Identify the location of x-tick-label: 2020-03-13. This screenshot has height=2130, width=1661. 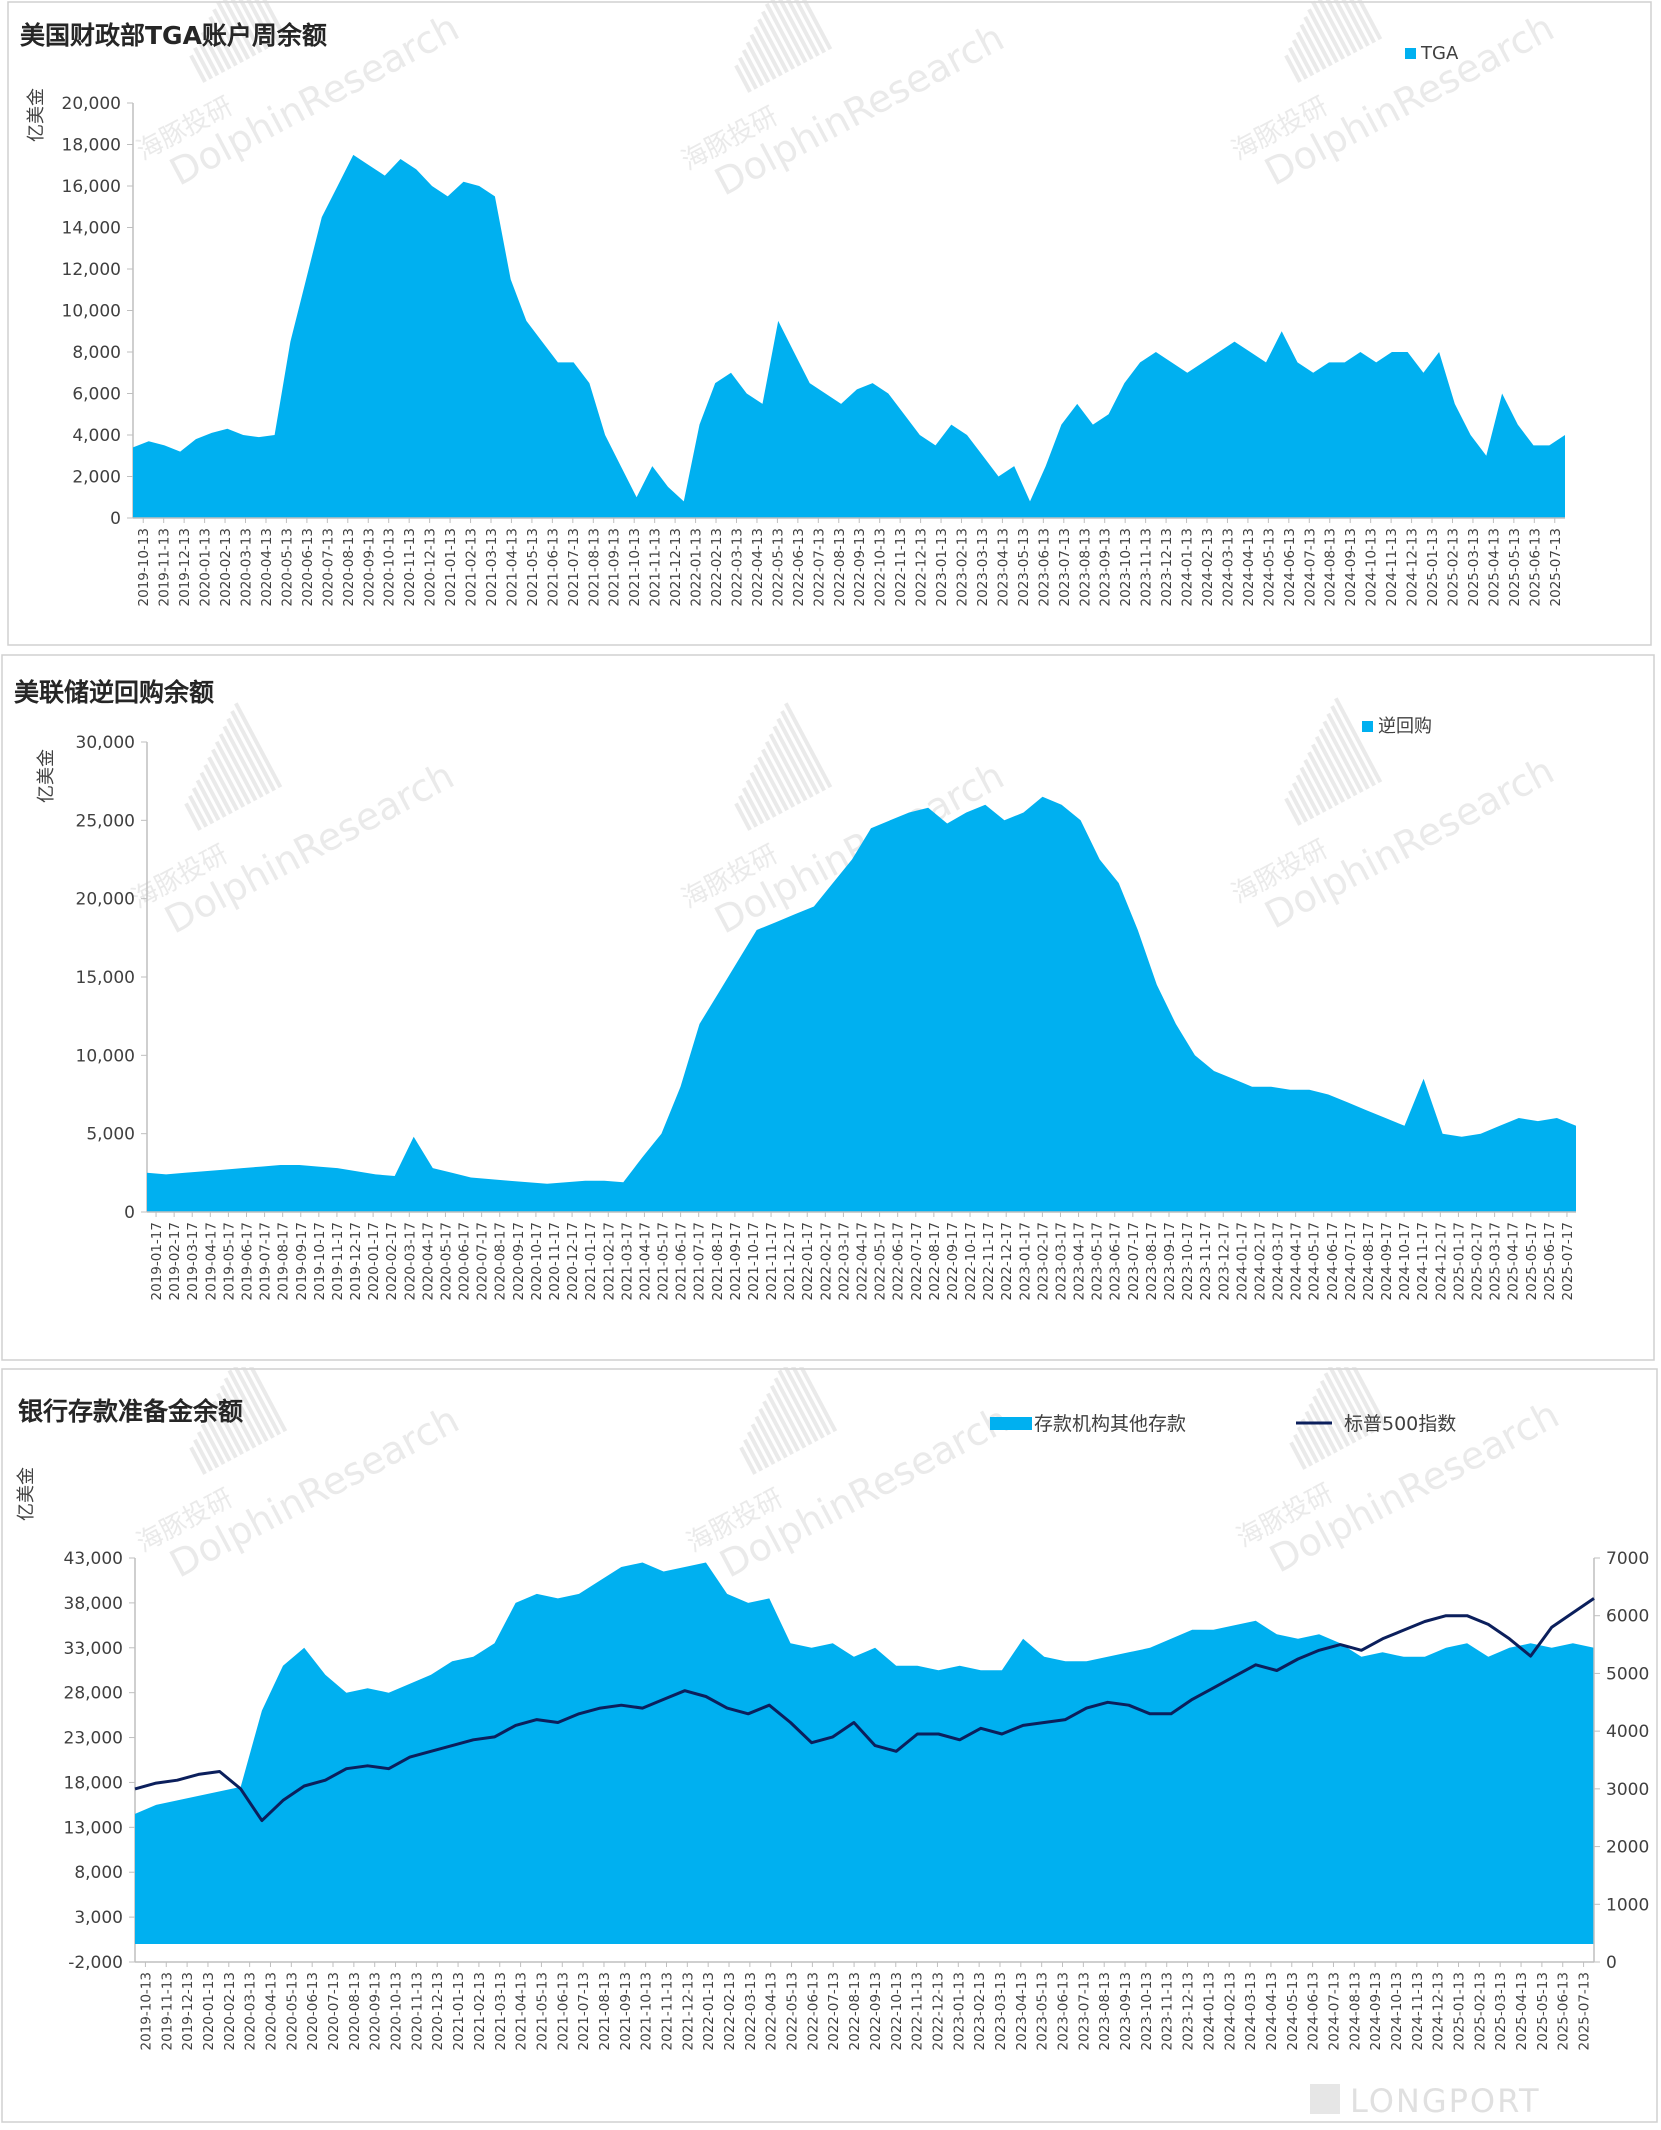
(247, 567).